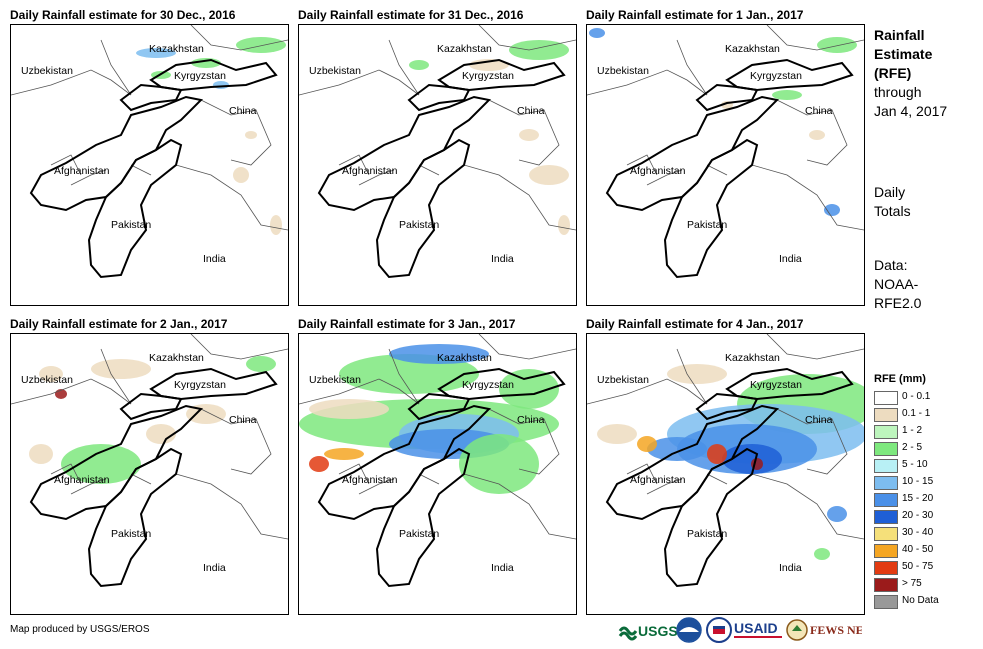 Image resolution: width=983 pixels, height=649 pixels. I want to click on usaid-logo-text: USAID, so click(756, 628).